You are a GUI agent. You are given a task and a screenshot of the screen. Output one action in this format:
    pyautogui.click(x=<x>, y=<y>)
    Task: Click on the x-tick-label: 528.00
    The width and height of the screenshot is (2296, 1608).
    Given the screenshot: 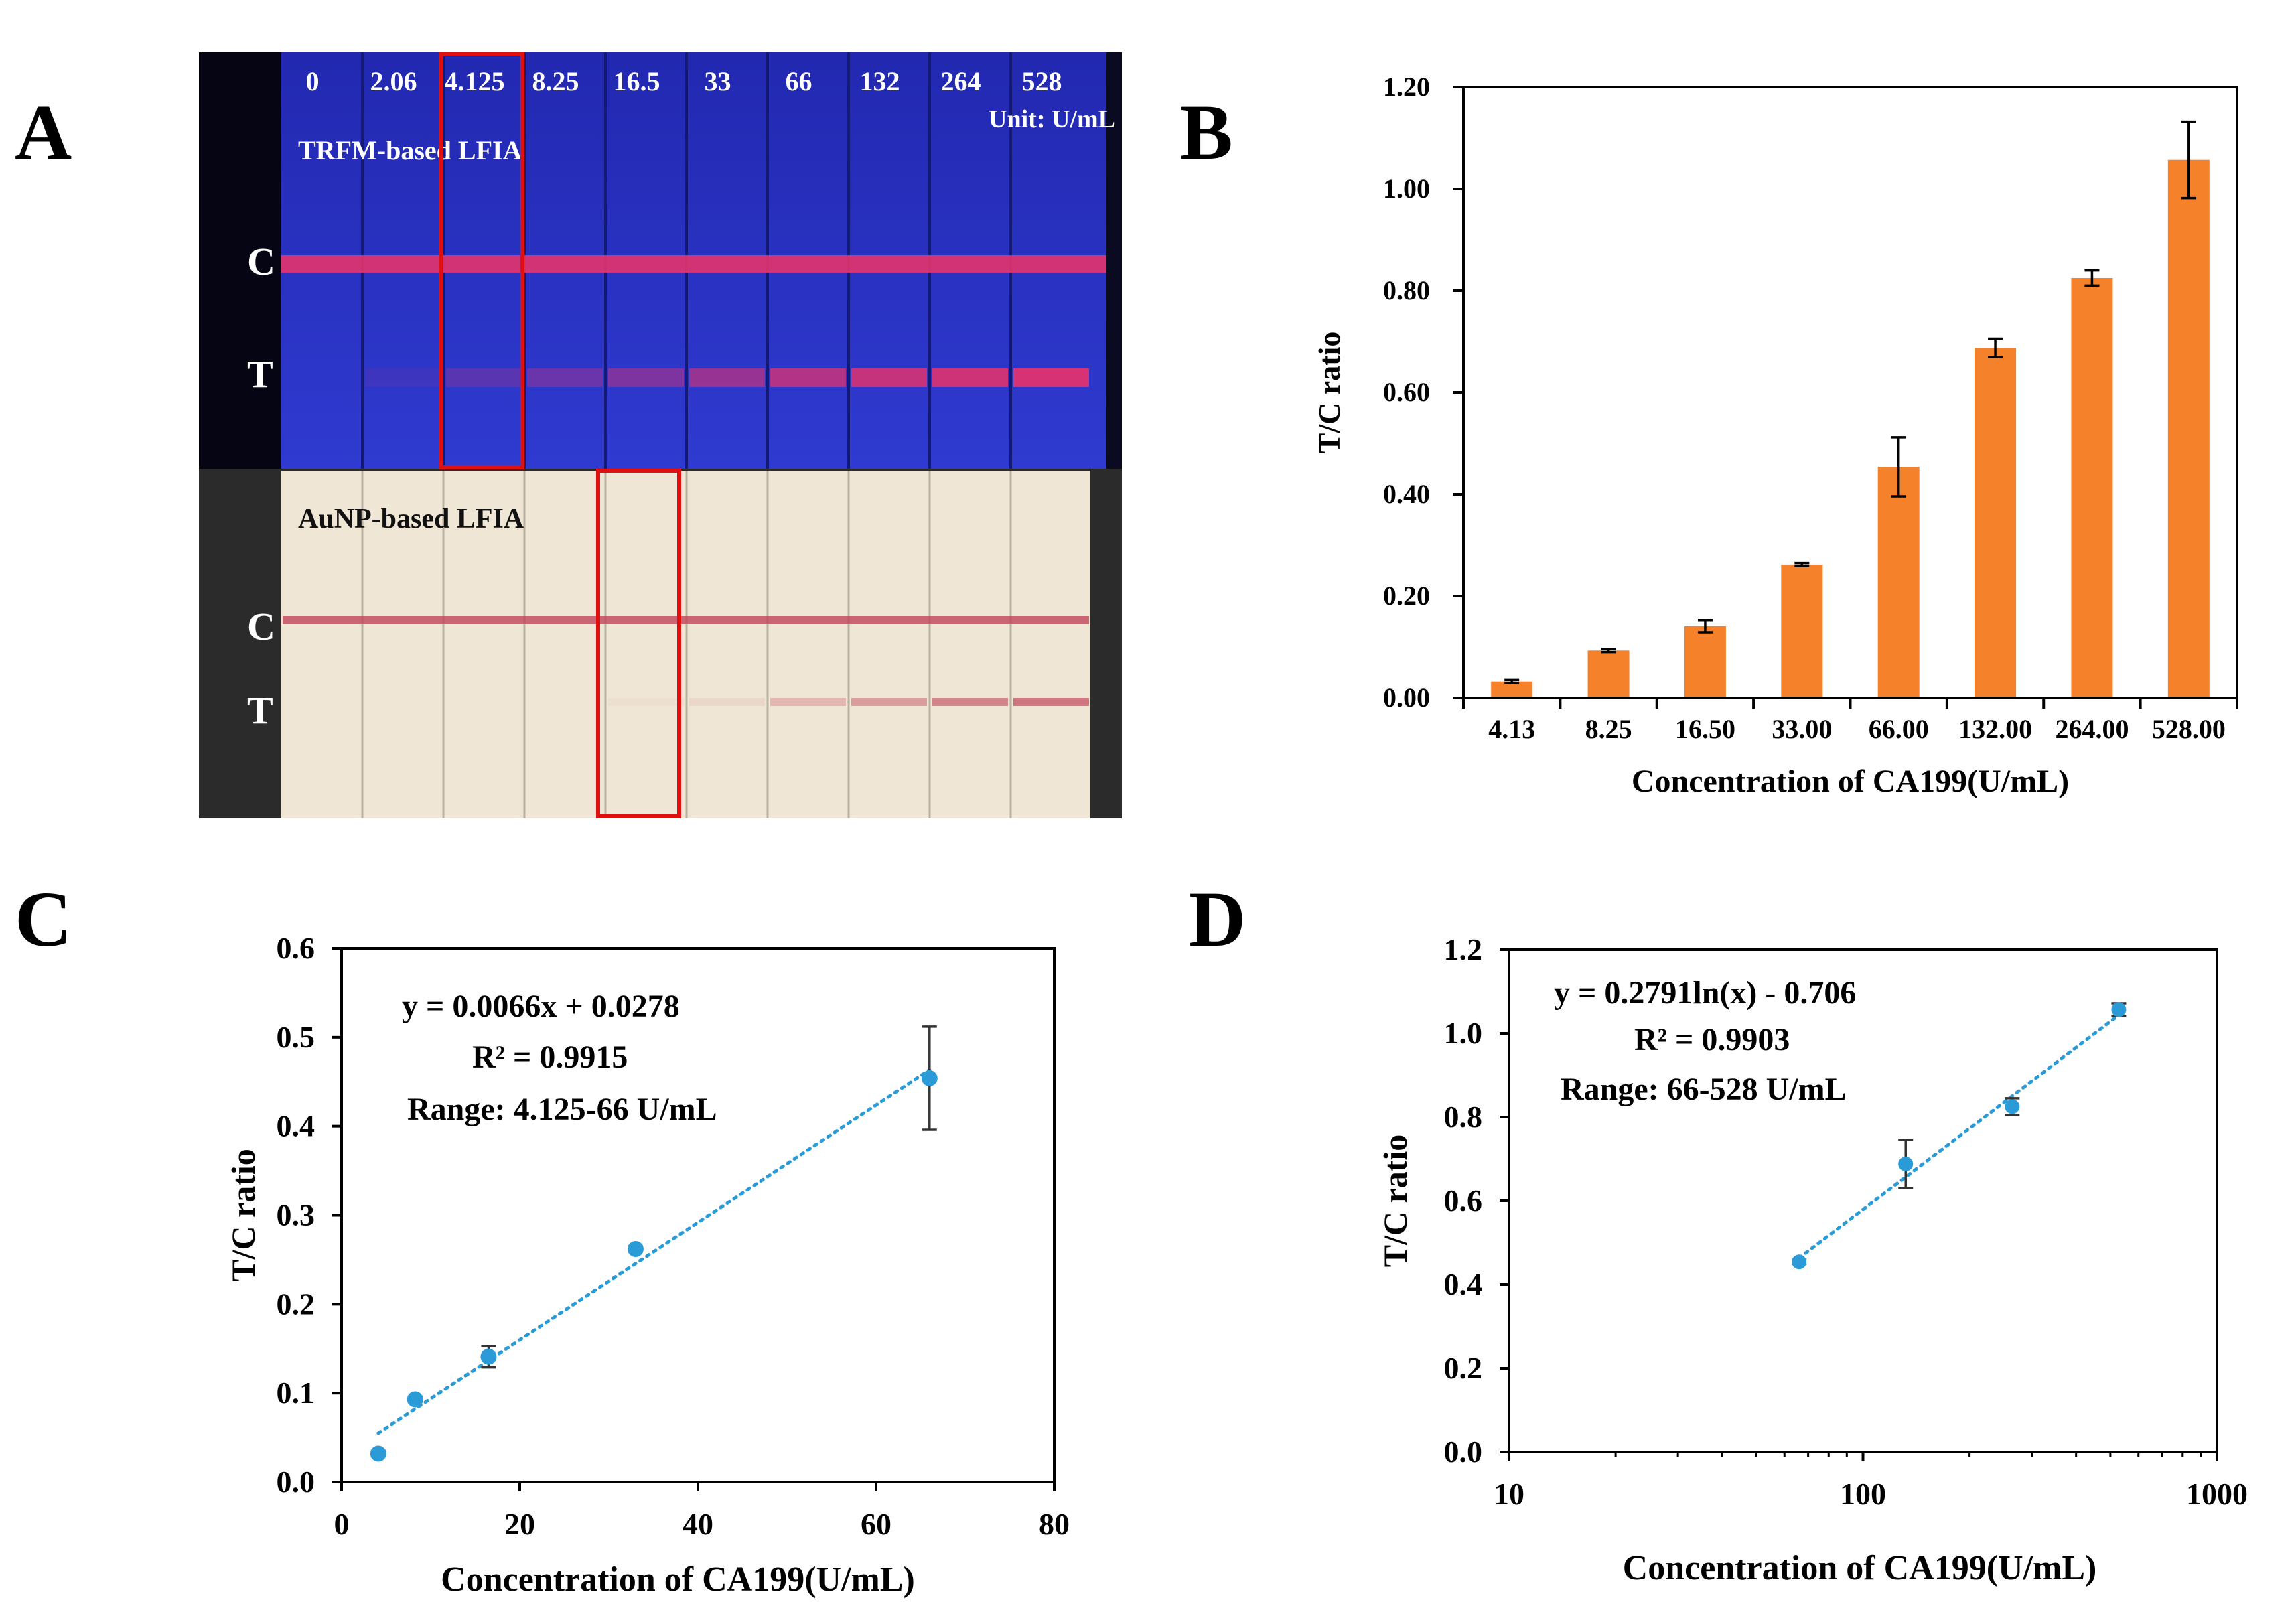 What is the action you would take?
    pyautogui.click(x=2189, y=729)
    